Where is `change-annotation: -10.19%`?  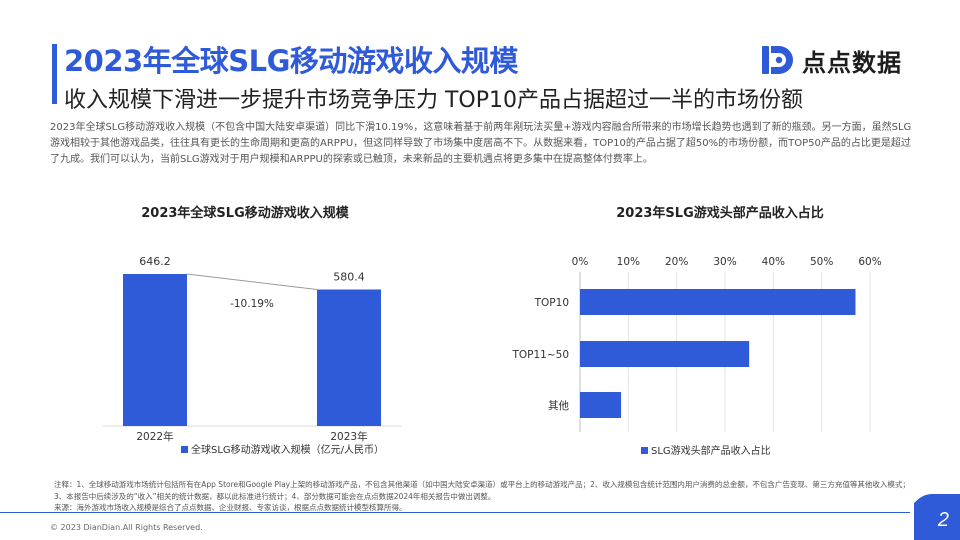
change-annotation: -10.19% is located at coordinates (252, 304).